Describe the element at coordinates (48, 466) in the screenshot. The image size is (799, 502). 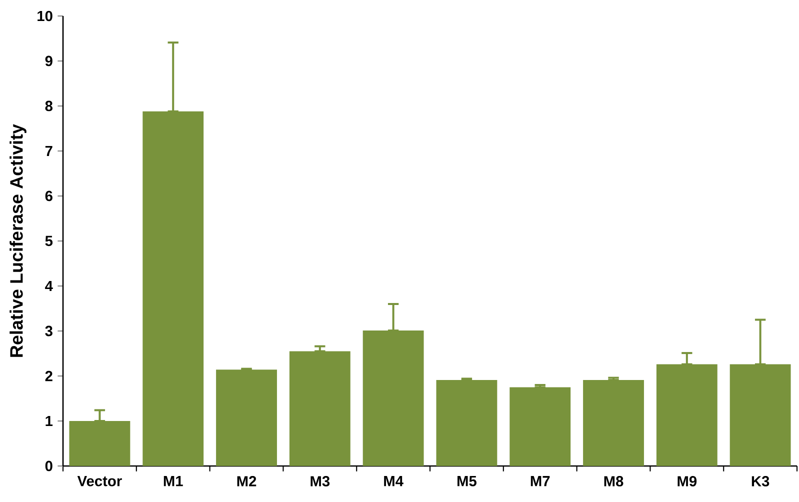
I see `y-tick-label: 0` at that location.